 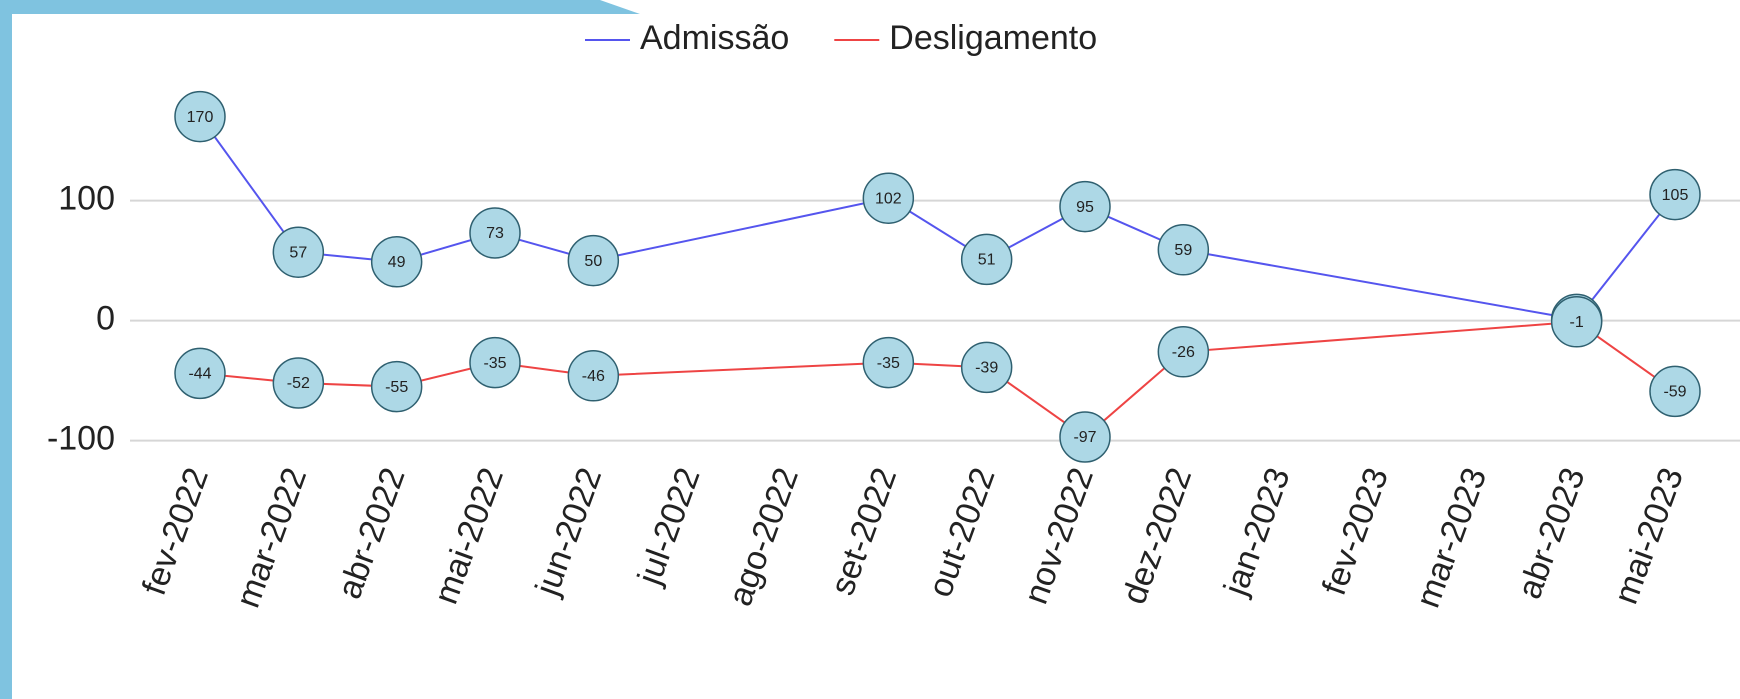 I want to click on data-label: 50, so click(x=593, y=261).